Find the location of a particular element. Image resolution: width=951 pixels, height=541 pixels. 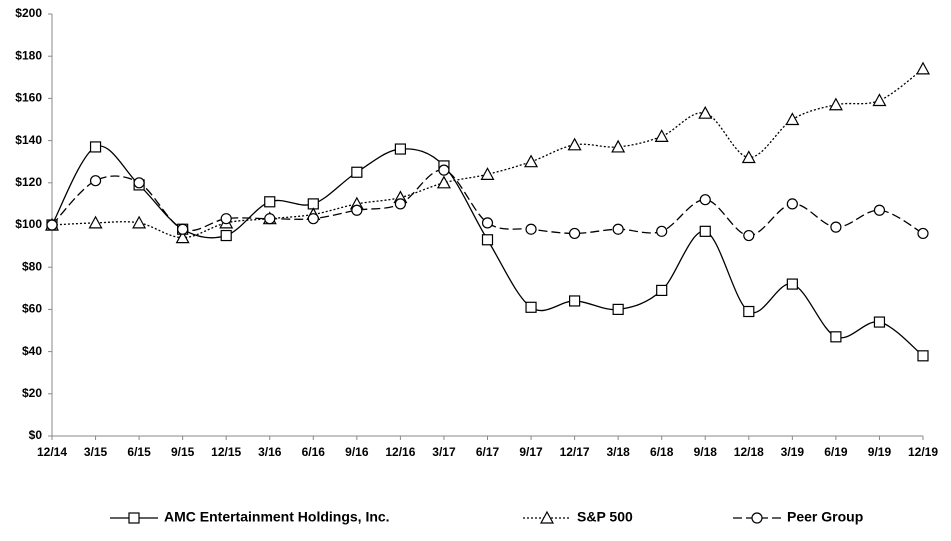

y-tick-label: $160 is located at coordinates (28, 98).